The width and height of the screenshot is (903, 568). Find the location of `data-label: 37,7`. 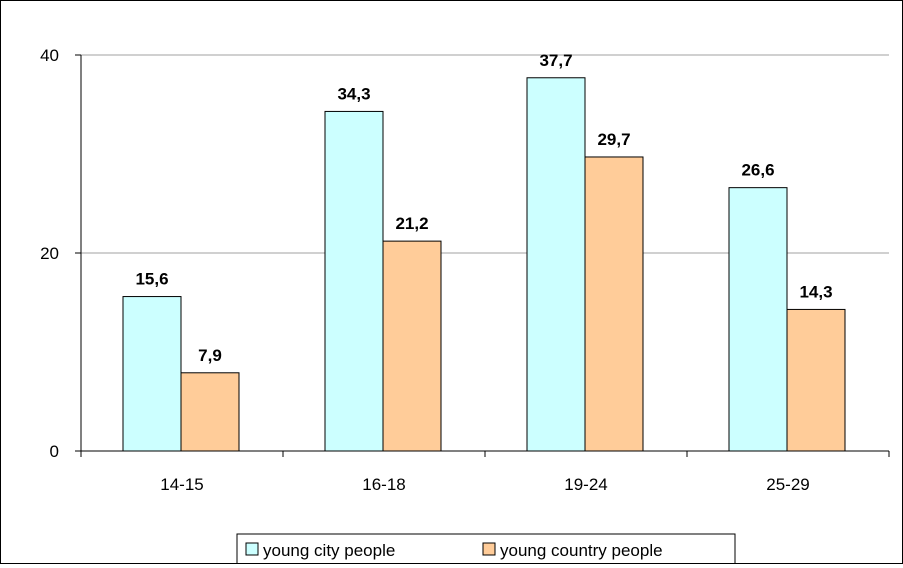

data-label: 37,7 is located at coordinates (555, 60).